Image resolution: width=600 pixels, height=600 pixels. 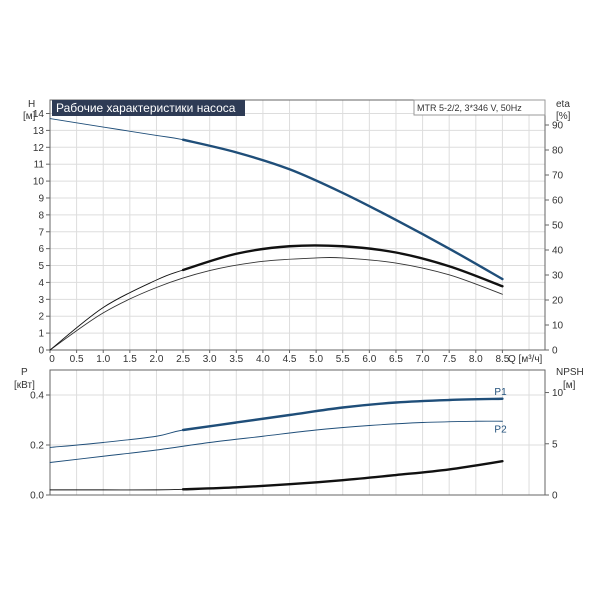 I want to click on y-tick-label: 5, so click(x=41, y=266).